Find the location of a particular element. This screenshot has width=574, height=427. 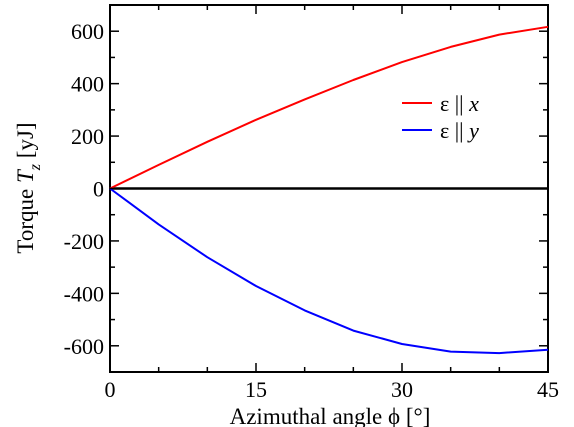

y-axis-title-main: Torque is located at coordinates (25, 218).